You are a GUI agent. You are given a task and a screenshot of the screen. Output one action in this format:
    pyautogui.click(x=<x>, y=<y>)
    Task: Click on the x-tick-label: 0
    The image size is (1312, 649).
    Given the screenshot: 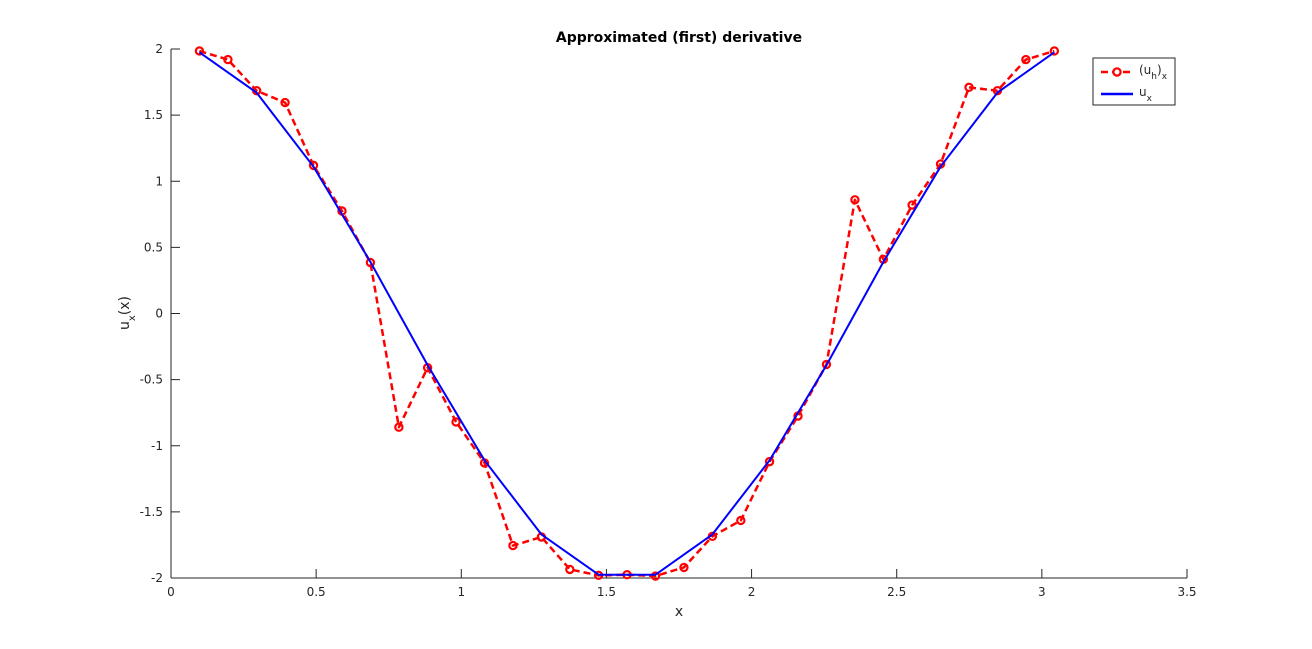 What is the action you would take?
    pyautogui.click(x=171, y=592)
    